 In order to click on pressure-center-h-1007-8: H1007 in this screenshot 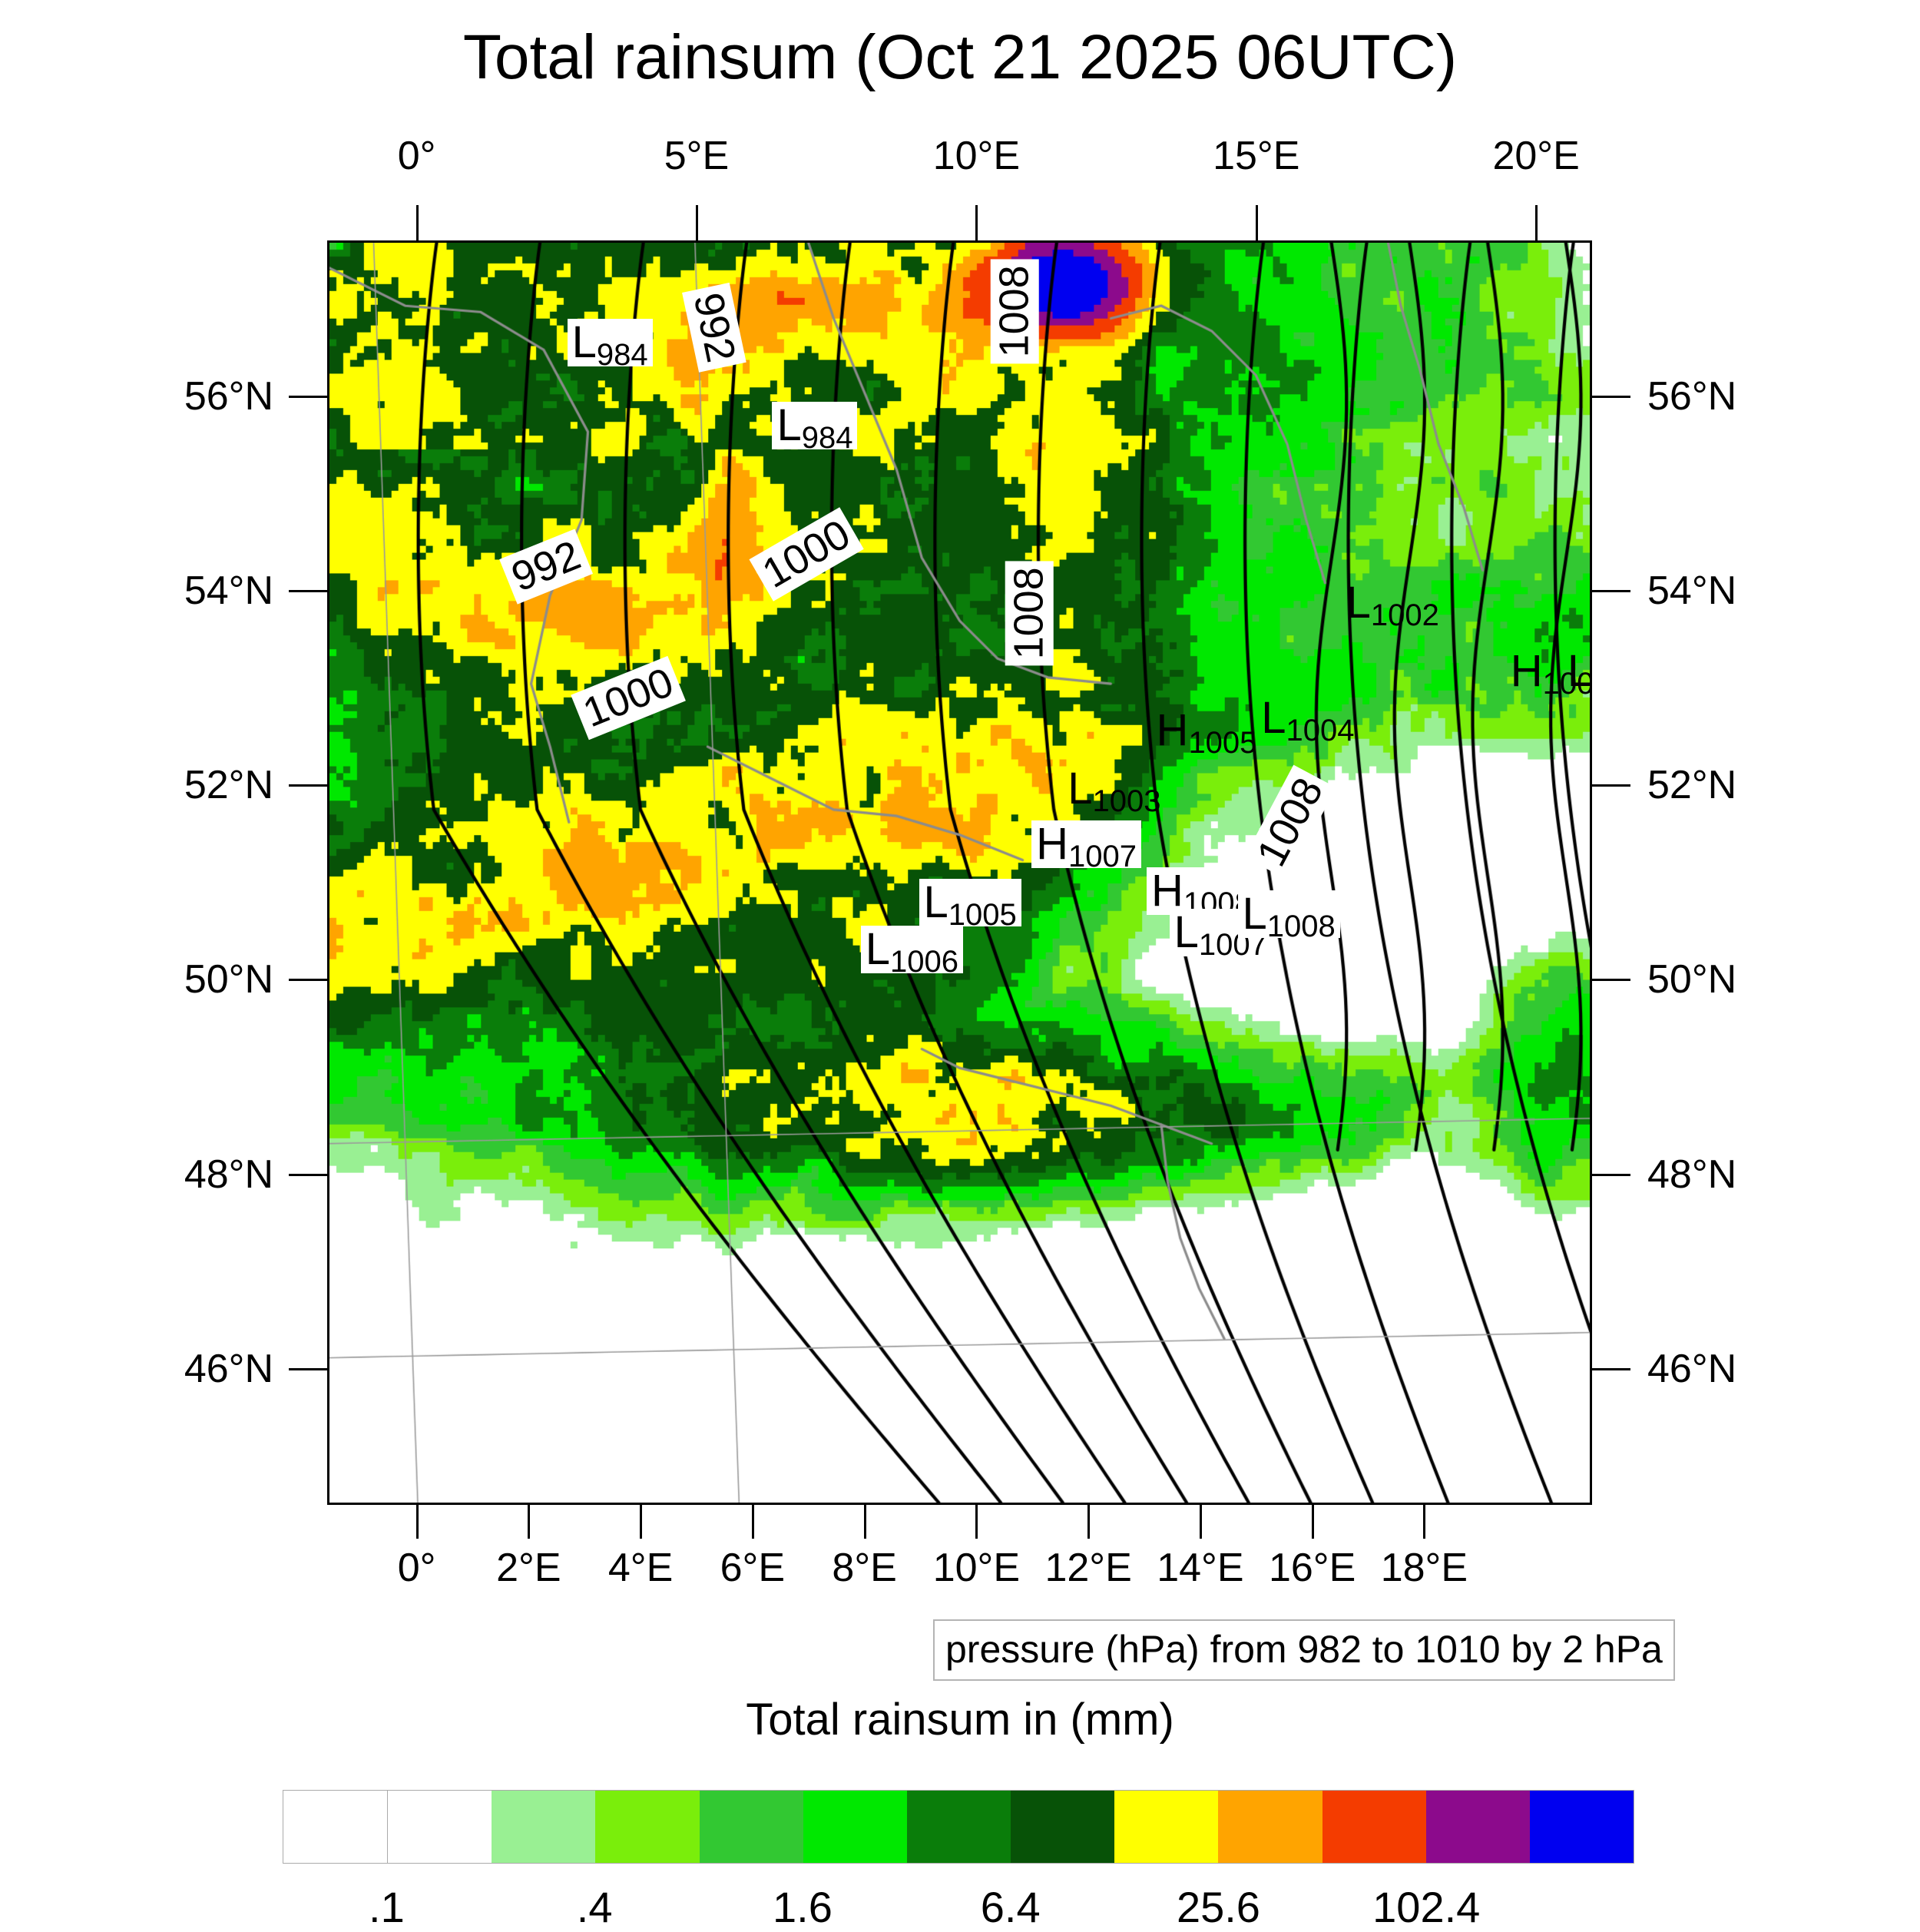, I will do `click(1086, 845)`.